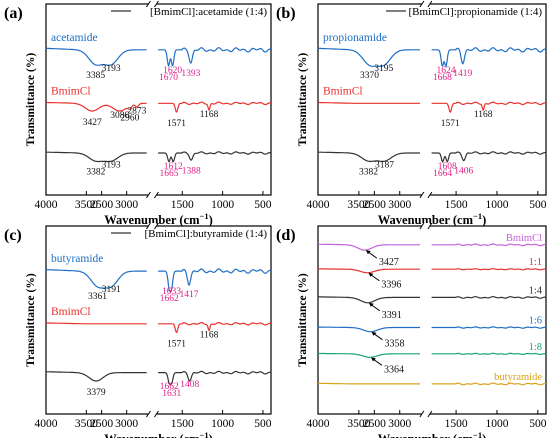 The height and width of the screenshot is (438, 550). What do you see at coordinates (392, 315) in the screenshot?
I see `peak-label: 3391` at bounding box center [392, 315].